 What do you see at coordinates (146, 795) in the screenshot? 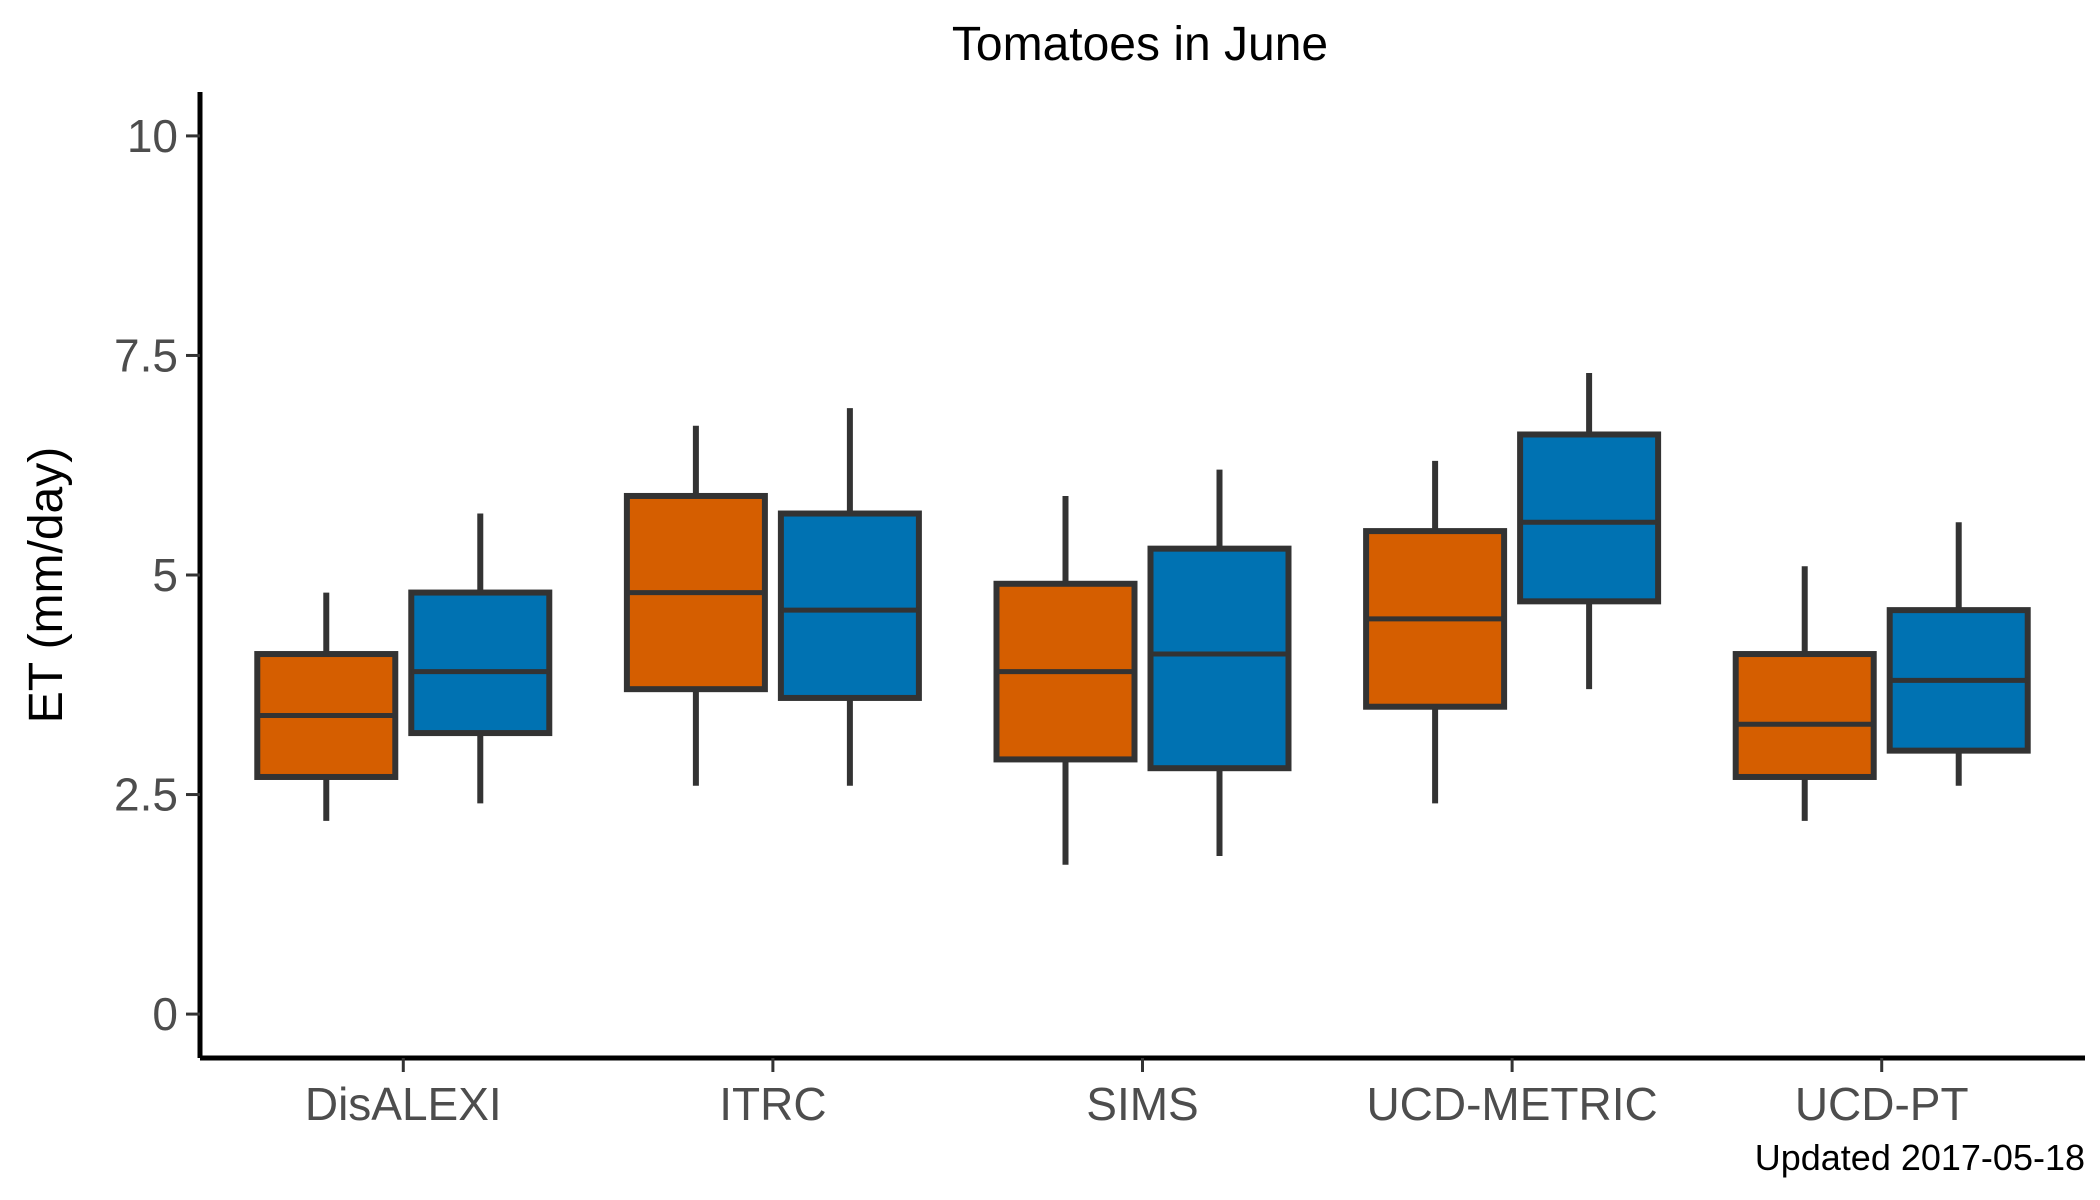
I see `y-tick-label: 2.5` at bounding box center [146, 795].